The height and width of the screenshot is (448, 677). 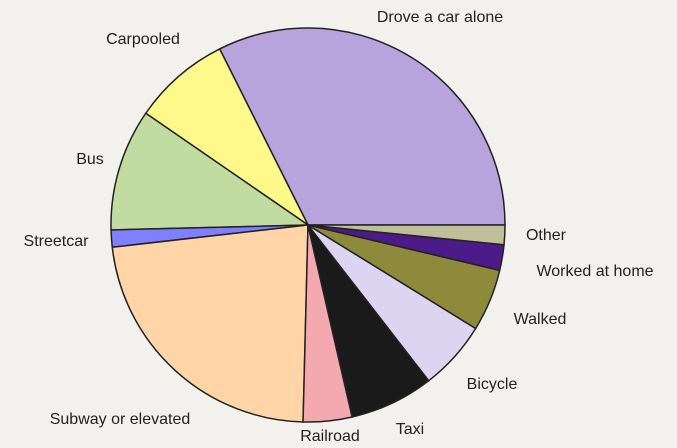 I want to click on slice-label: Taxi, so click(x=410, y=429).